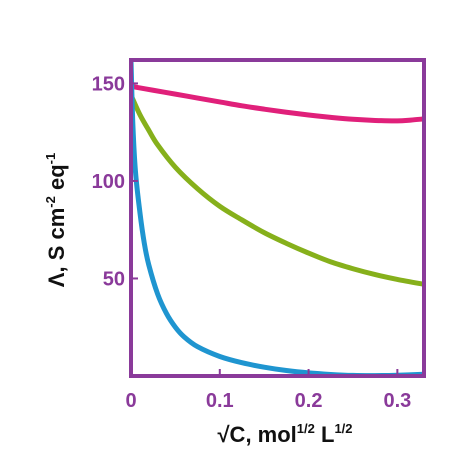 This screenshot has height=468, width=465. What do you see at coordinates (50, 202) in the screenshot?
I see `y-axis-title-part: -2` at bounding box center [50, 202].